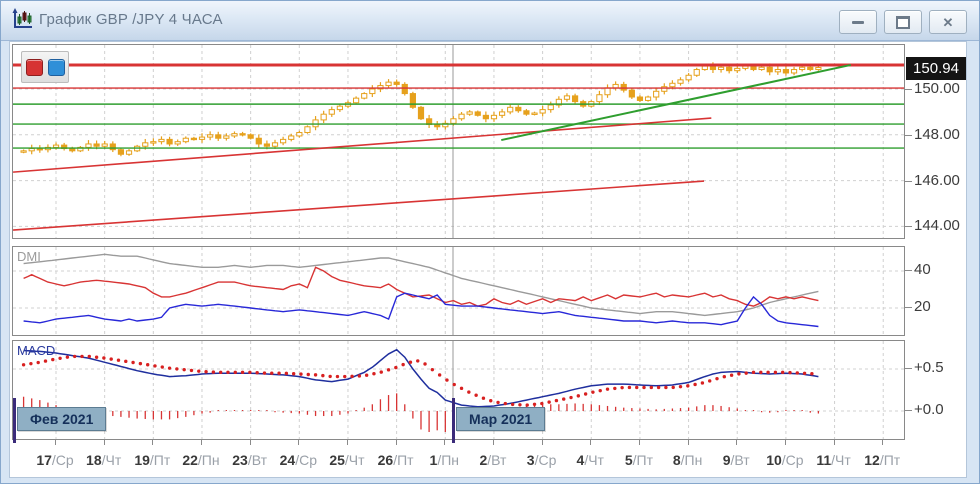 The height and width of the screenshot is (484, 980). I want to click on x-axis-label: 19/Пт, so click(152, 460).